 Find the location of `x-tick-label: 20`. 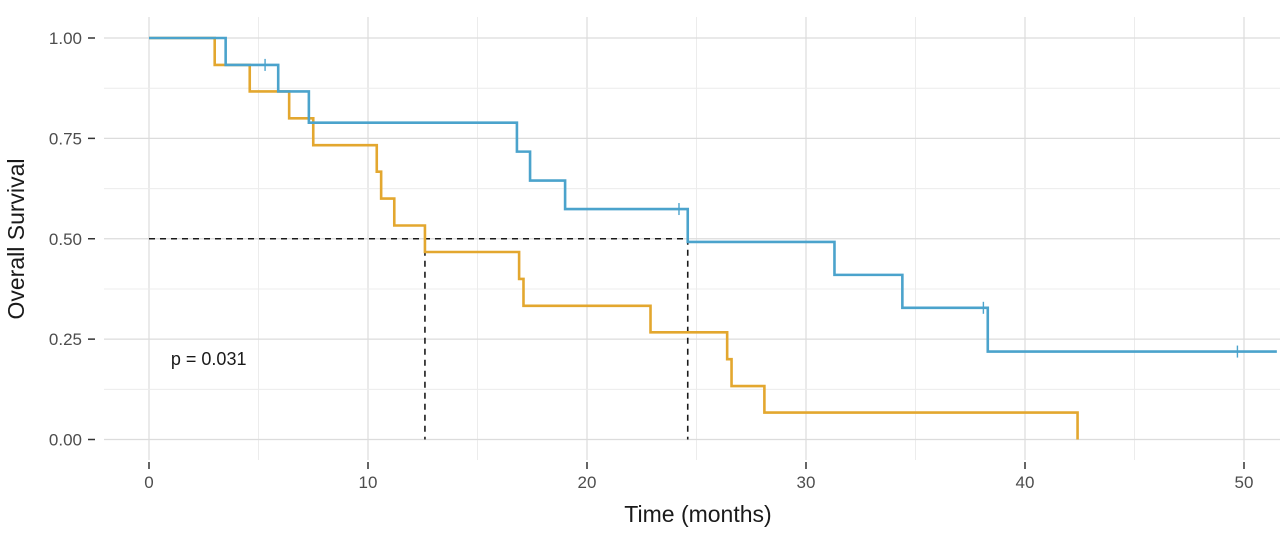

x-tick-label: 20 is located at coordinates (587, 482).